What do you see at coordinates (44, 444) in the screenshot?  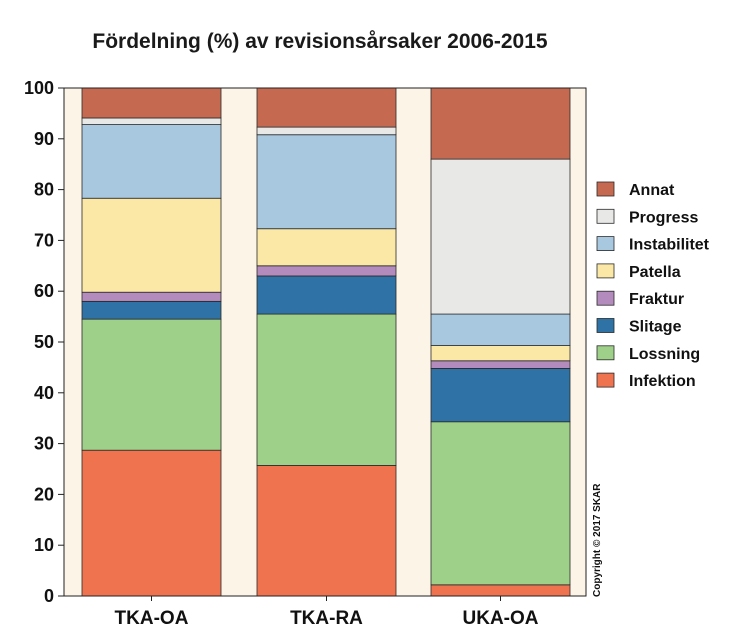 I see `y-tick-label: 30` at bounding box center [44, 444].